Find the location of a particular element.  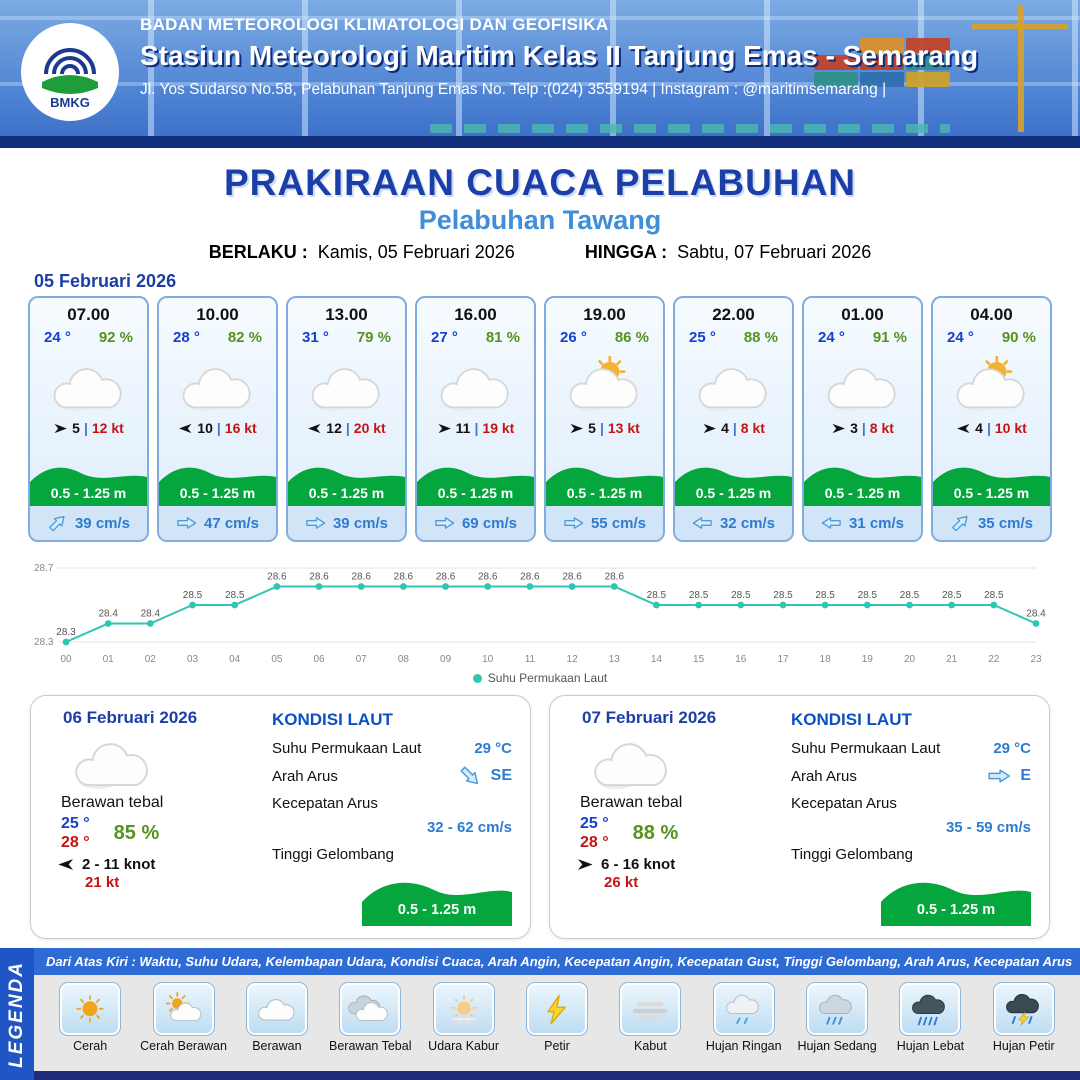

wind-gust: 12 kt is located at coordinates (107, 428).